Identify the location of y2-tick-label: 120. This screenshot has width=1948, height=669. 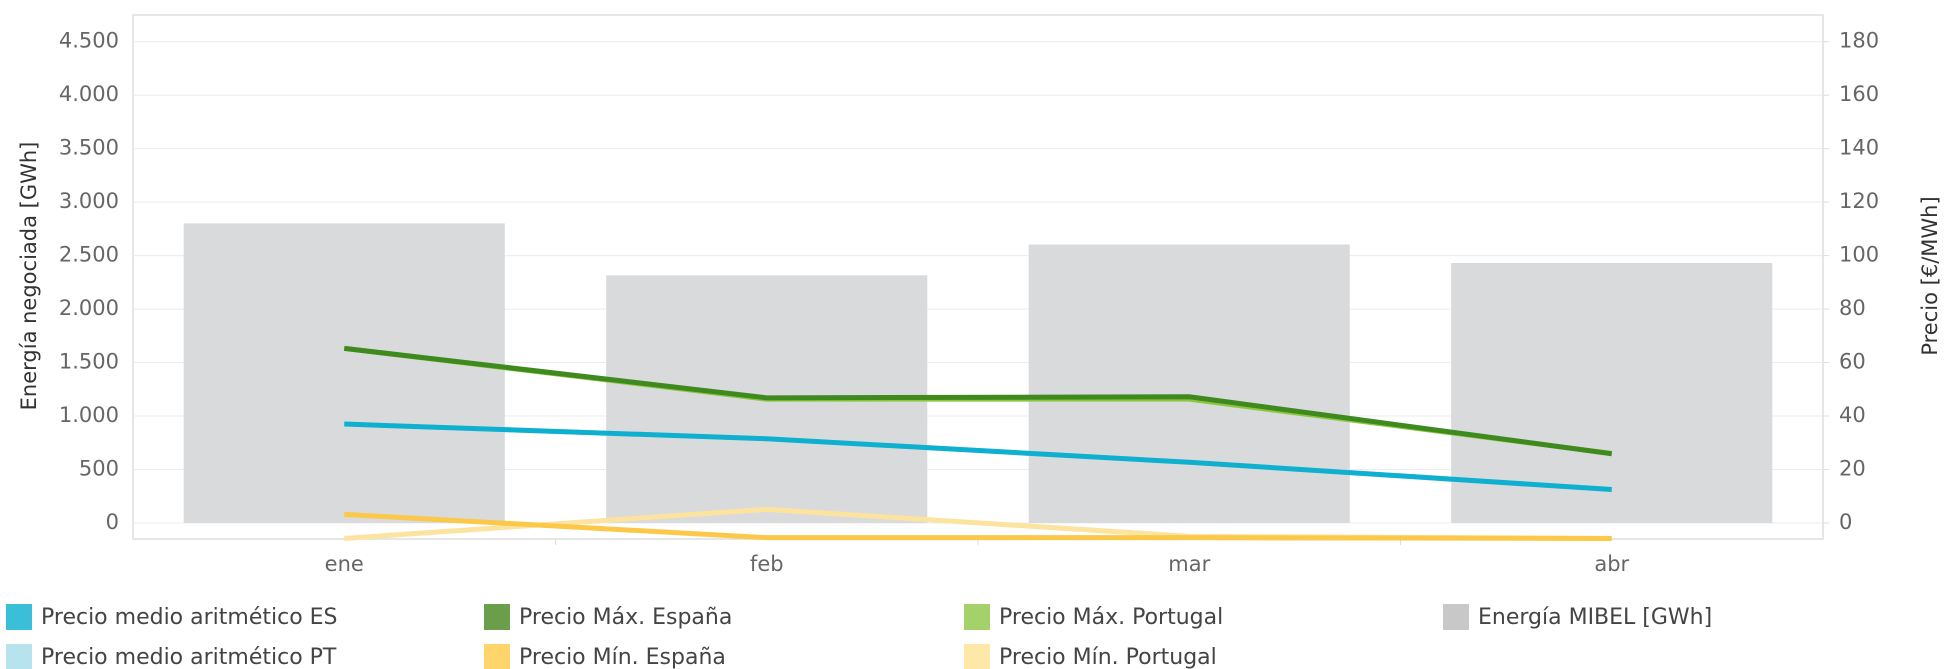
(1859, 201).